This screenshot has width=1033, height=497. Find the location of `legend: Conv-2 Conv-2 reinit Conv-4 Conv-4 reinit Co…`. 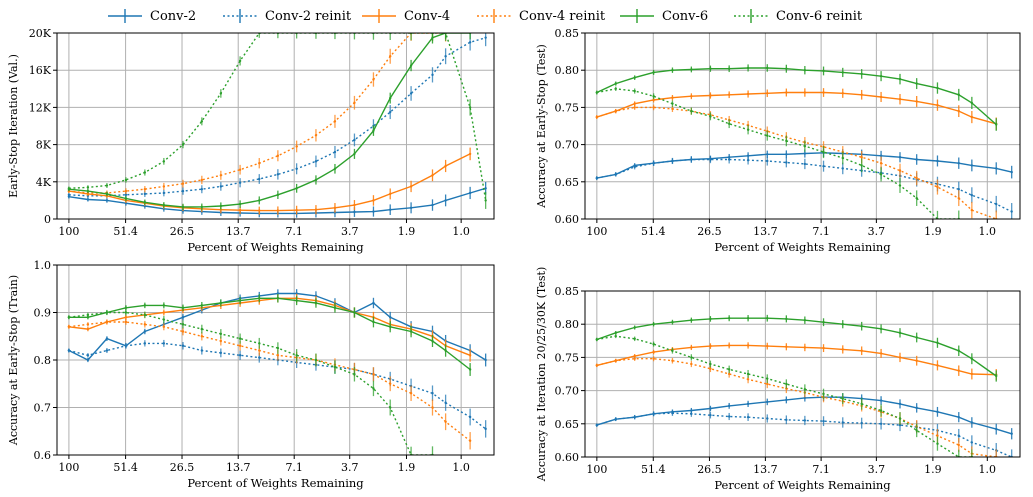

legend: Conv-2 Conv-2 reinit Conv-4 Conv-4 reinit Co… is located at coordinates (485, 16).